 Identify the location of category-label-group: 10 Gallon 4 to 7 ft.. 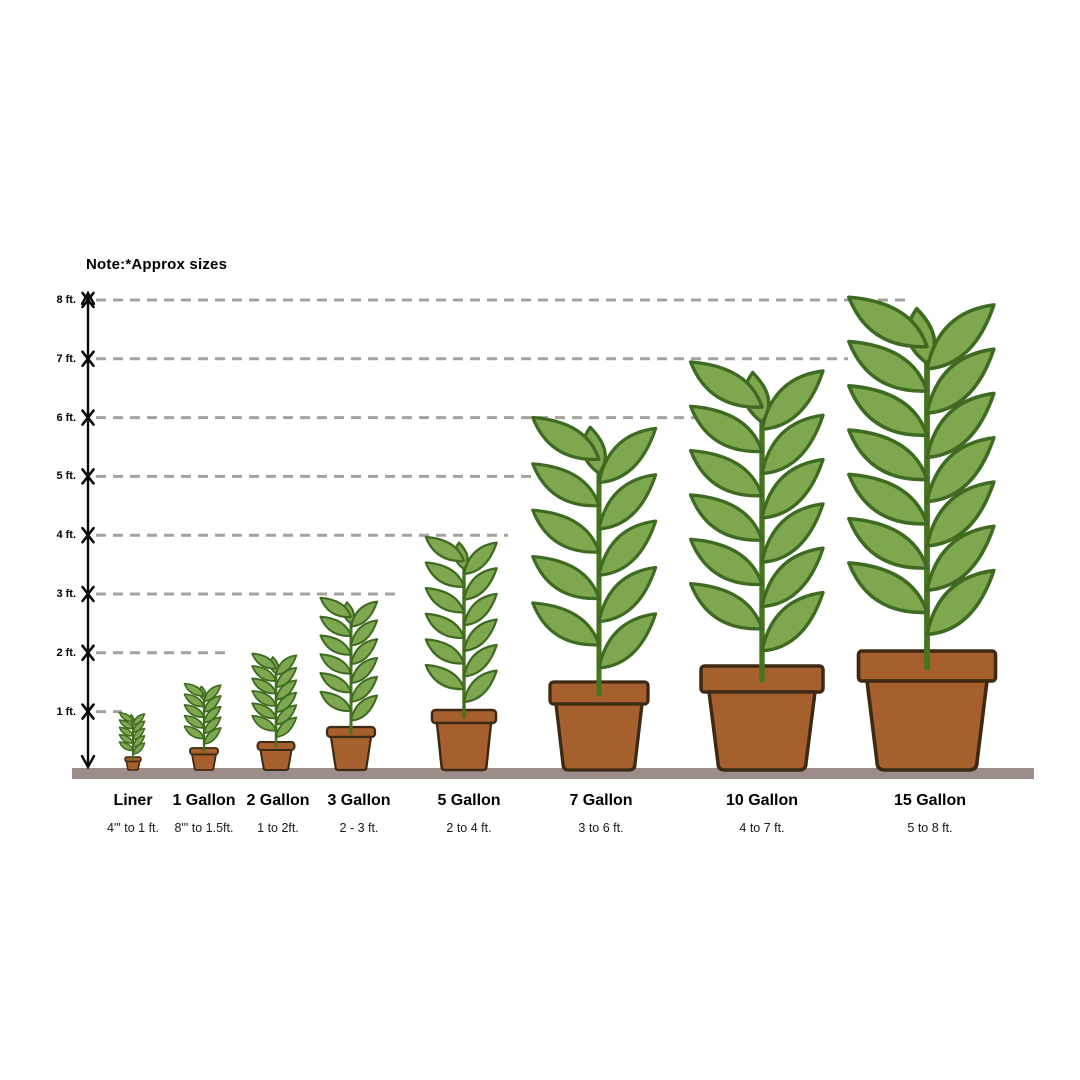
(762, 813).